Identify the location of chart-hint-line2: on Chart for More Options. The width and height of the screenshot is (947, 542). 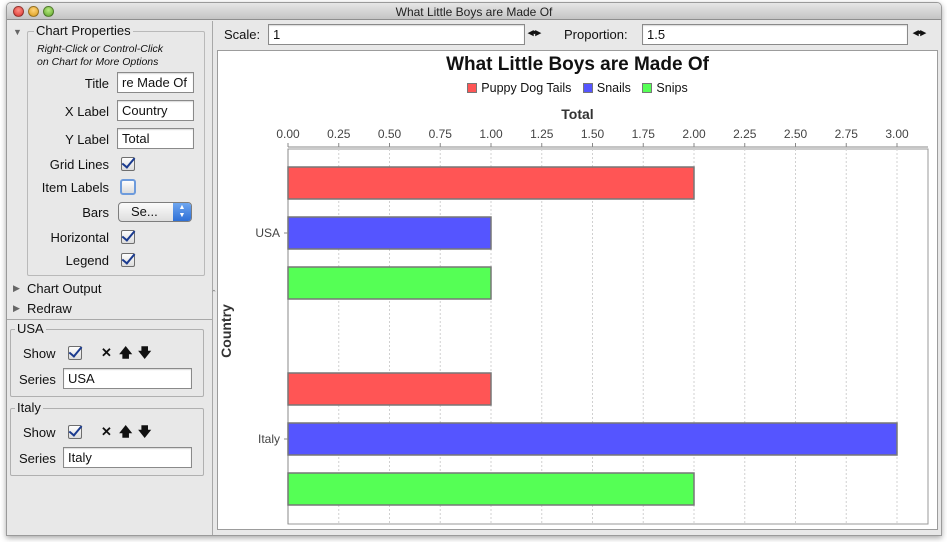
(98, 62).